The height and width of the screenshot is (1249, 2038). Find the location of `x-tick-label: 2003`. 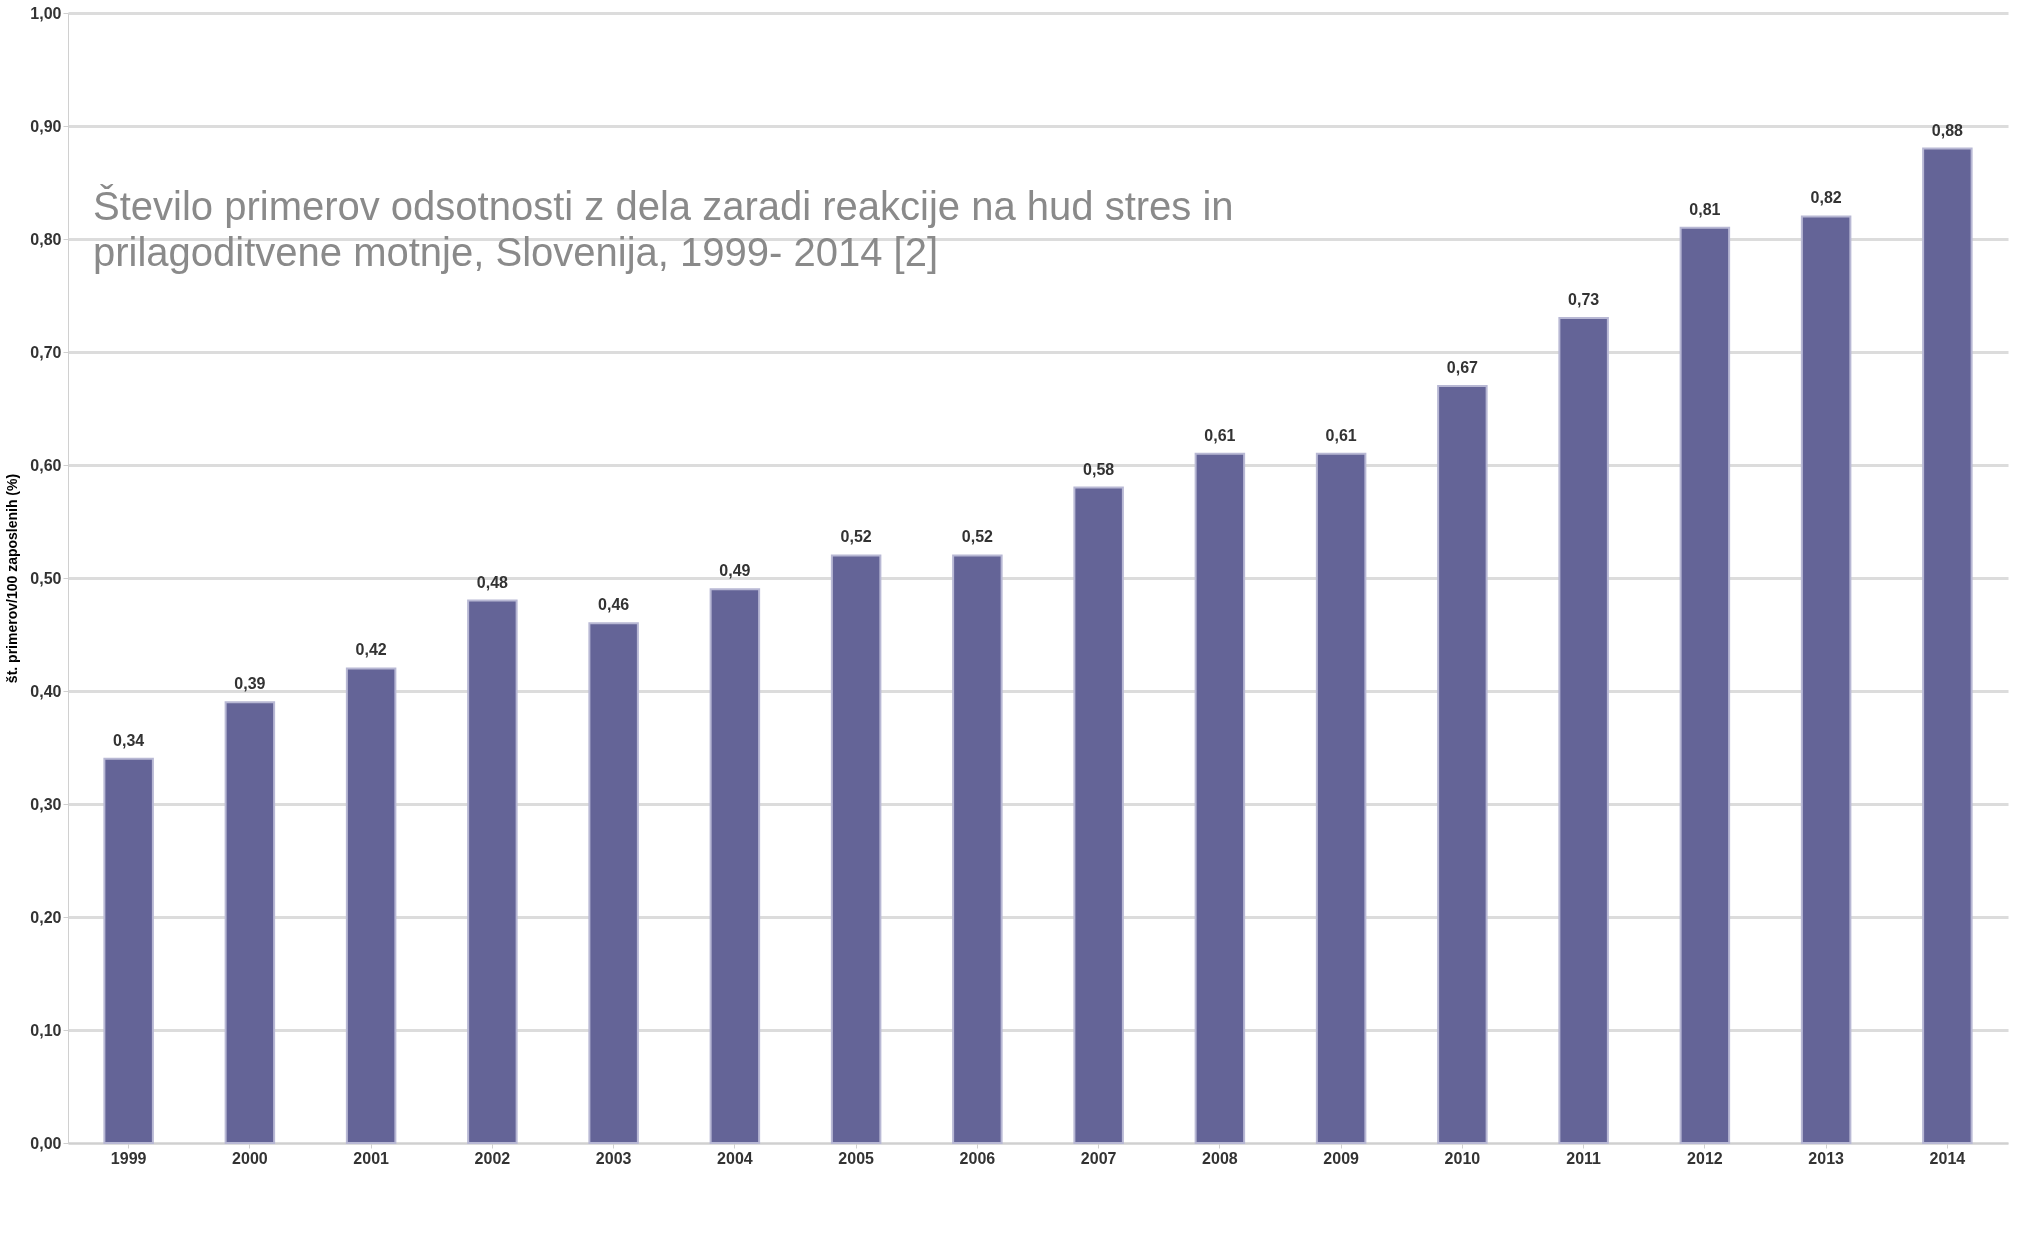

x-tick-label: 2003 is located at coordinates (613, 1158).